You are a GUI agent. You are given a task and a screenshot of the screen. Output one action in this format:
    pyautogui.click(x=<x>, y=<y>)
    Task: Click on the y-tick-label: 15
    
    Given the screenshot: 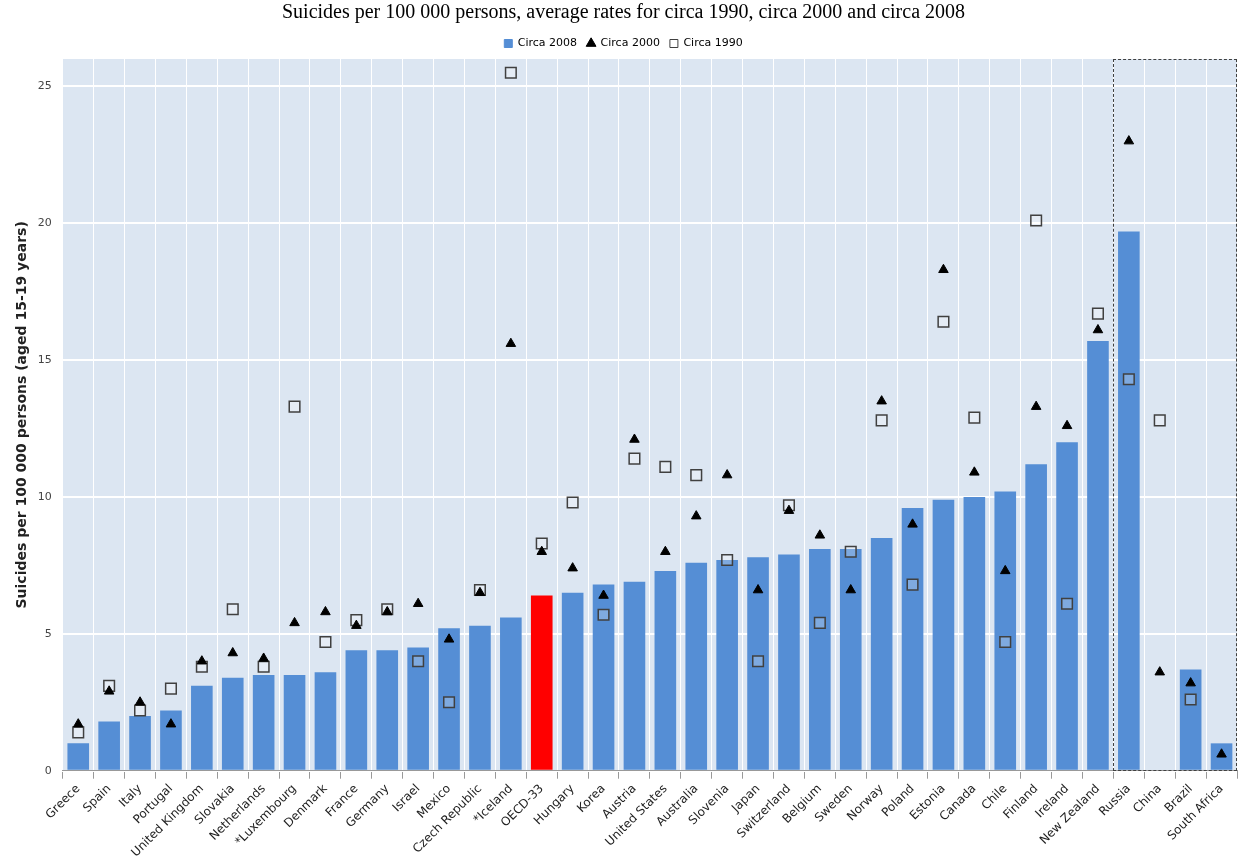 What is the action you would take?
    pyautogui.click(x=44, y=359)
    